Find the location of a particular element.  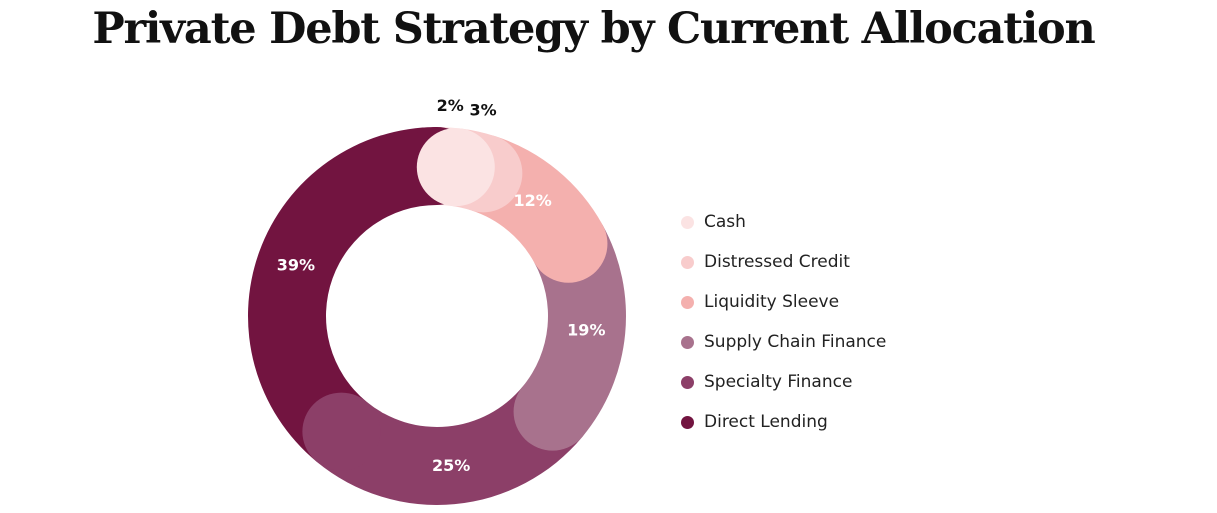

slice-direct-lending is located at coordinates (342, 294).